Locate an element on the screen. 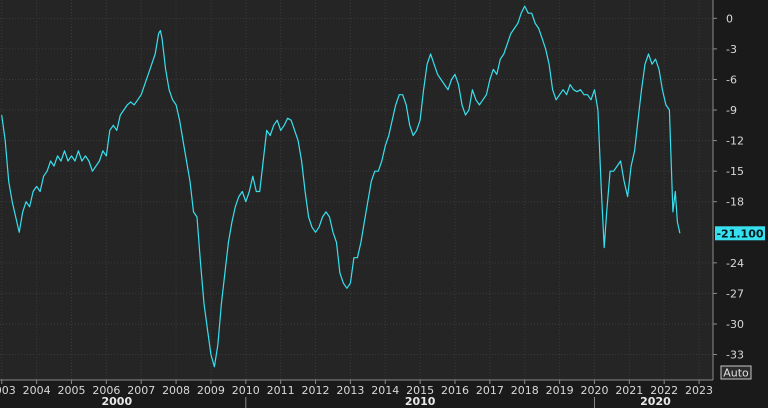 Image resolution: width=768 pixels, height=408 pixels. y-tick-label: -18 is located at coordinates (735, 202).